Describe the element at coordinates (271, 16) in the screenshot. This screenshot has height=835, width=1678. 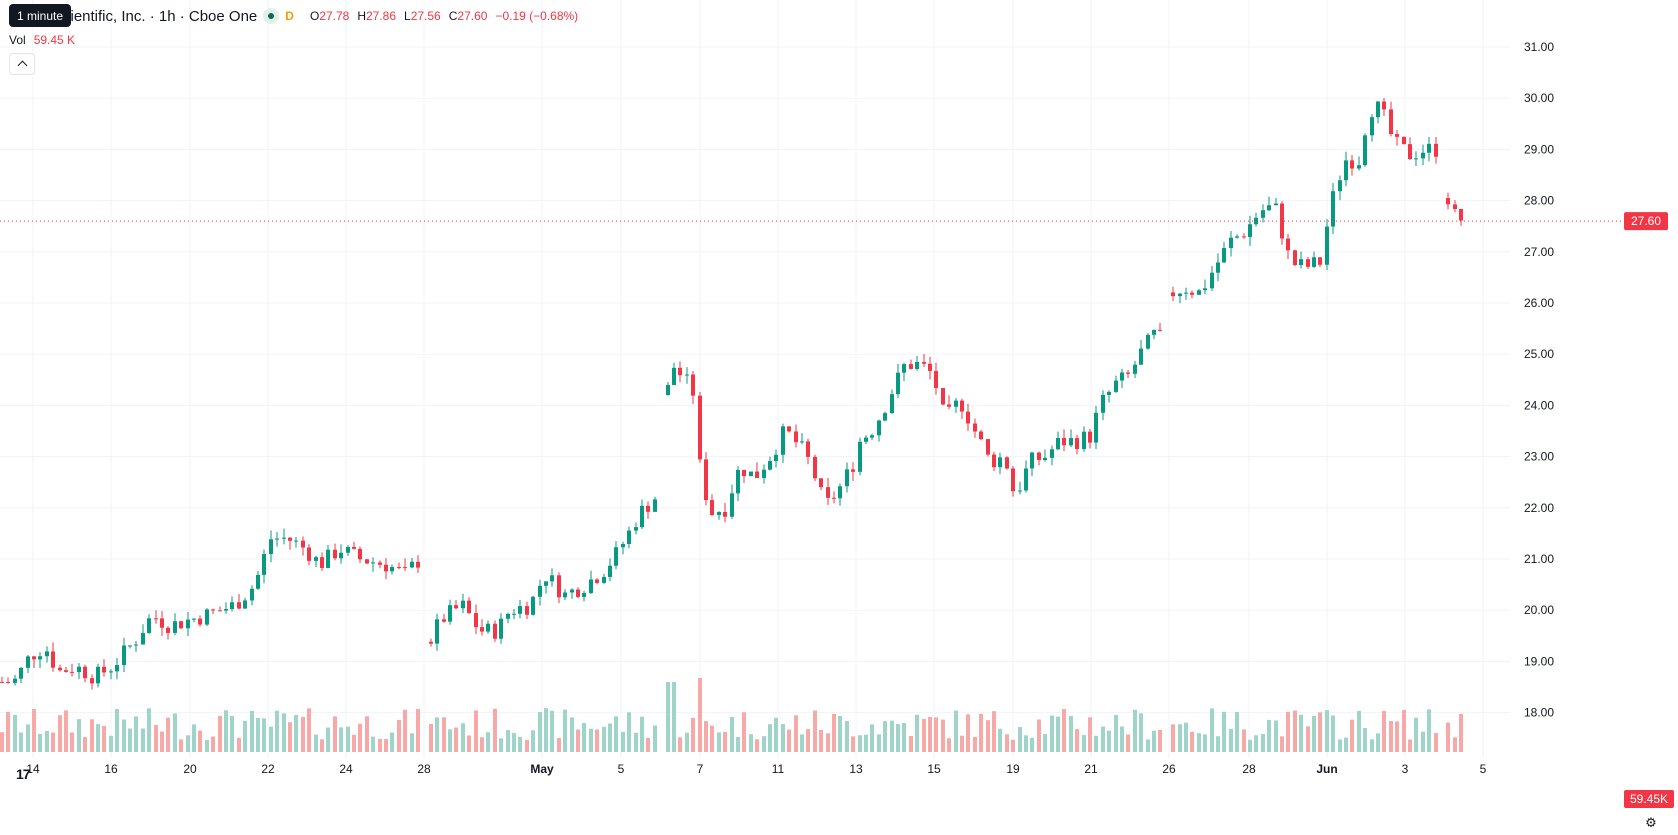
I see `market-status-icon` at that location.